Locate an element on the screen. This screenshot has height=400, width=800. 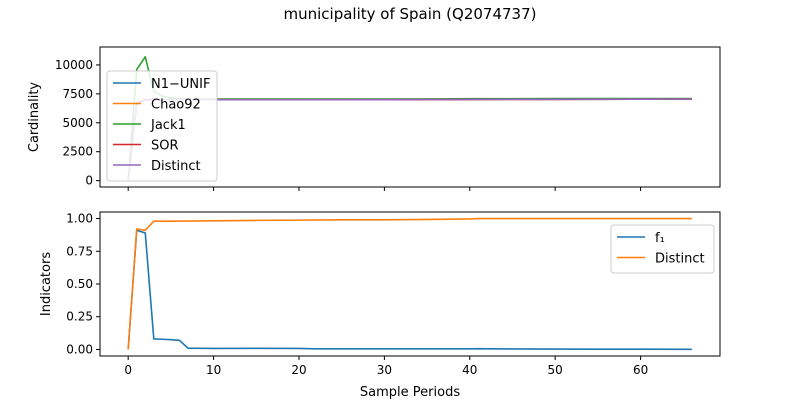
y-tick-label: 0.00 is located at coordinates (79, 349).